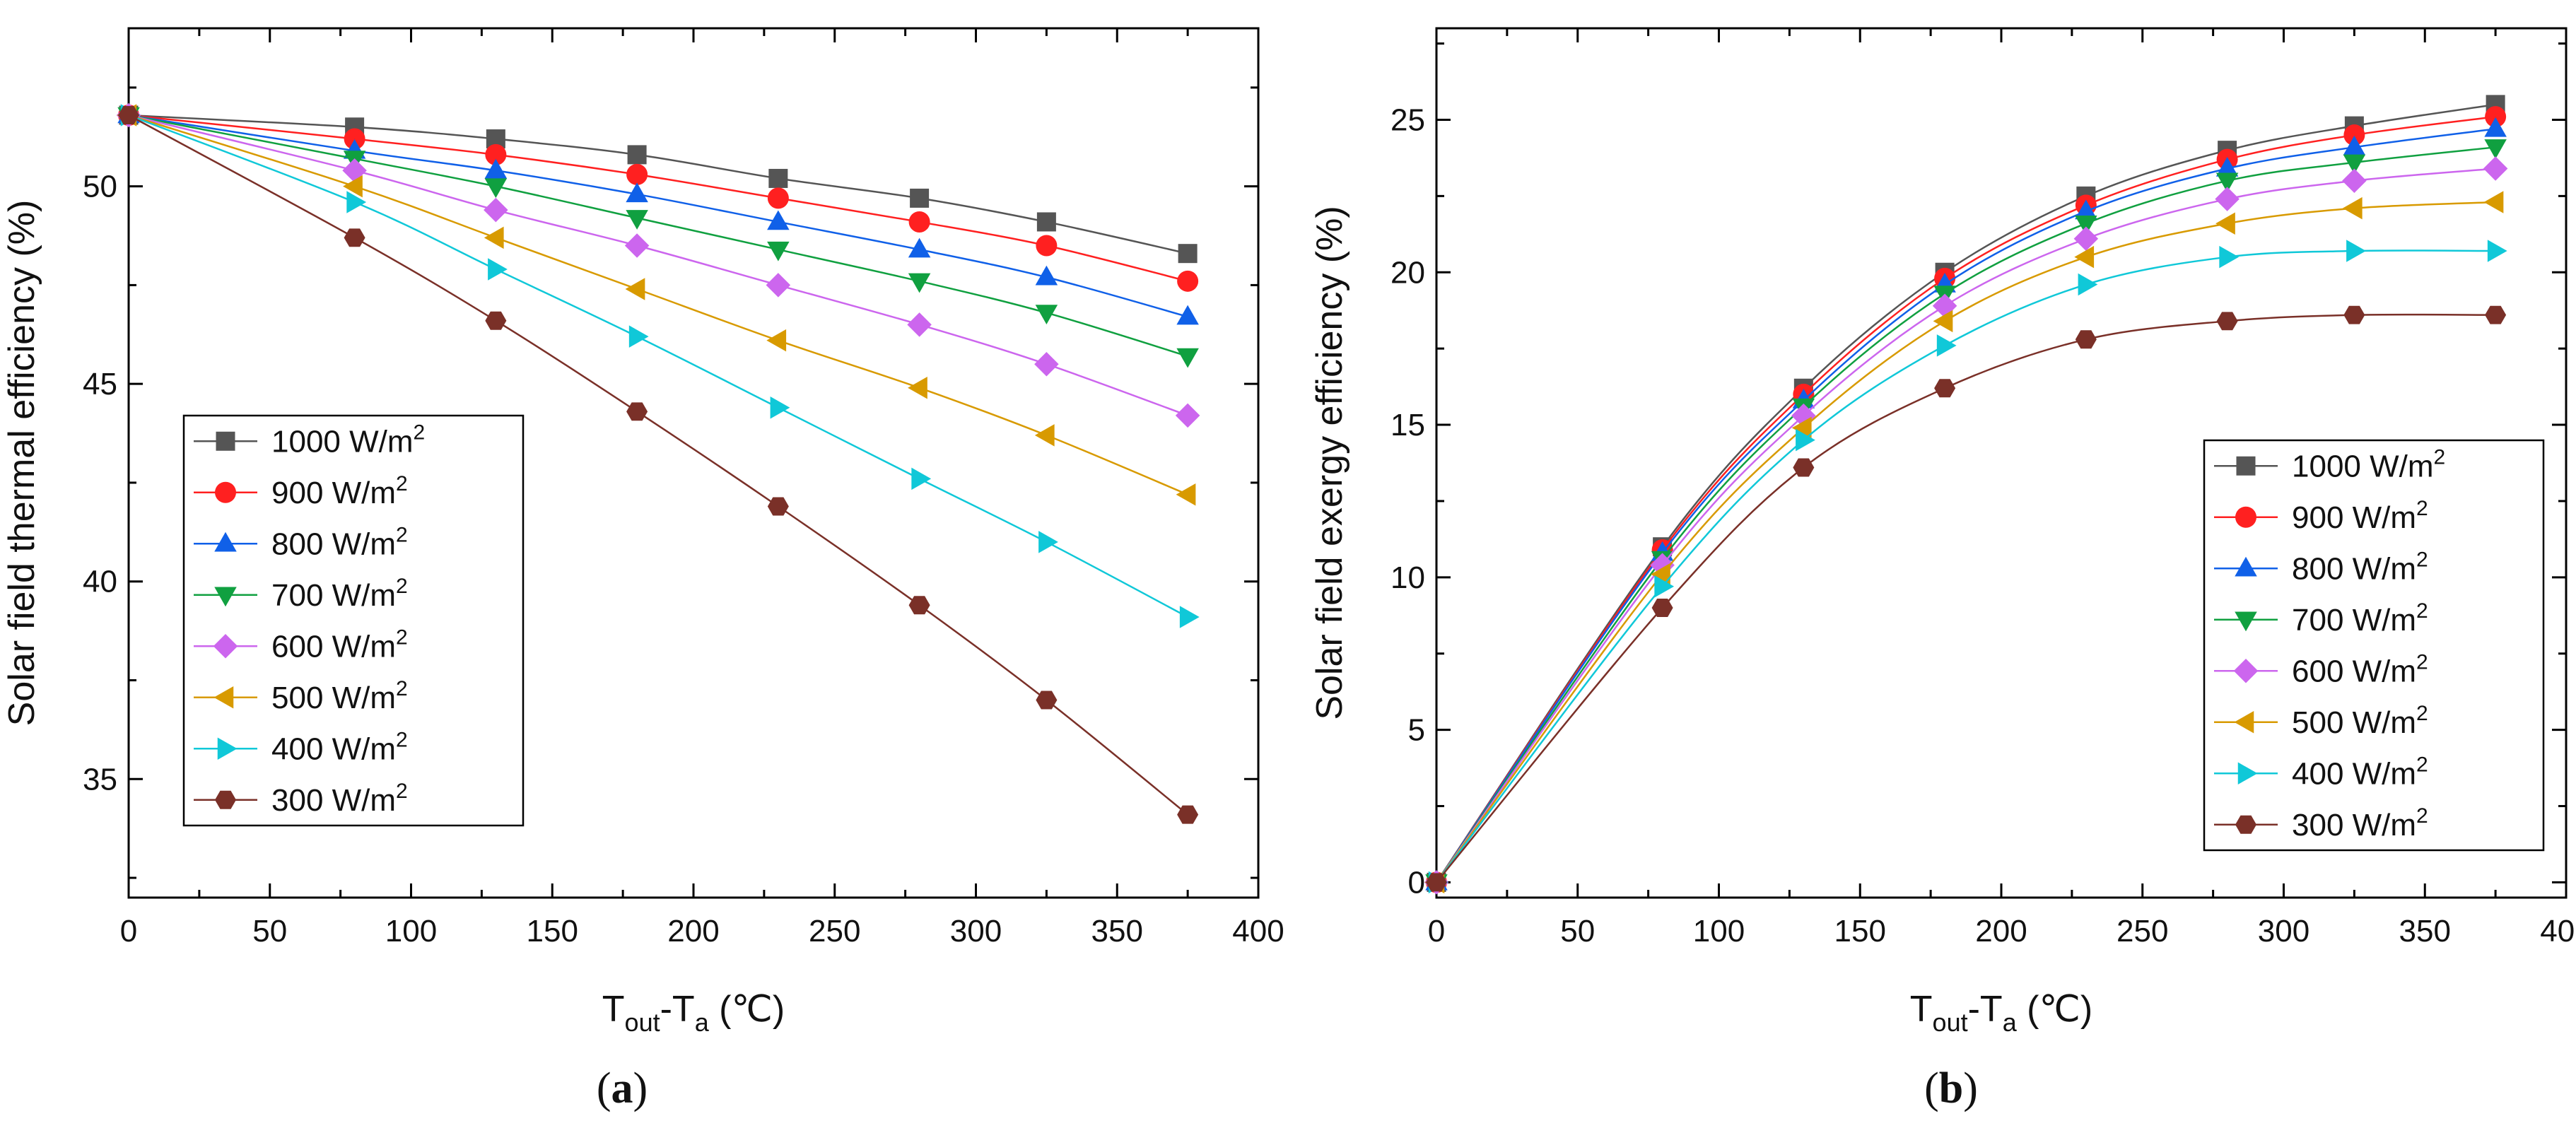  What do you see at coordinates (1416, 882) in the screenshot?
I see `y-tick-label: 0` at bounding box center [1416, 882].